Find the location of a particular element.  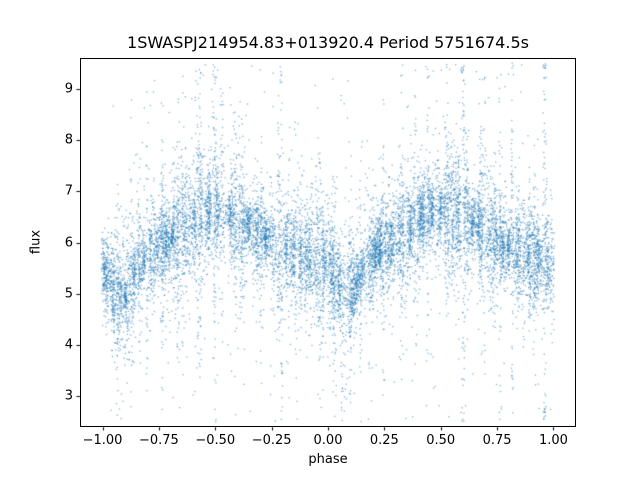

x-tick-label: −0.50 is located at coordinates (215, 440).